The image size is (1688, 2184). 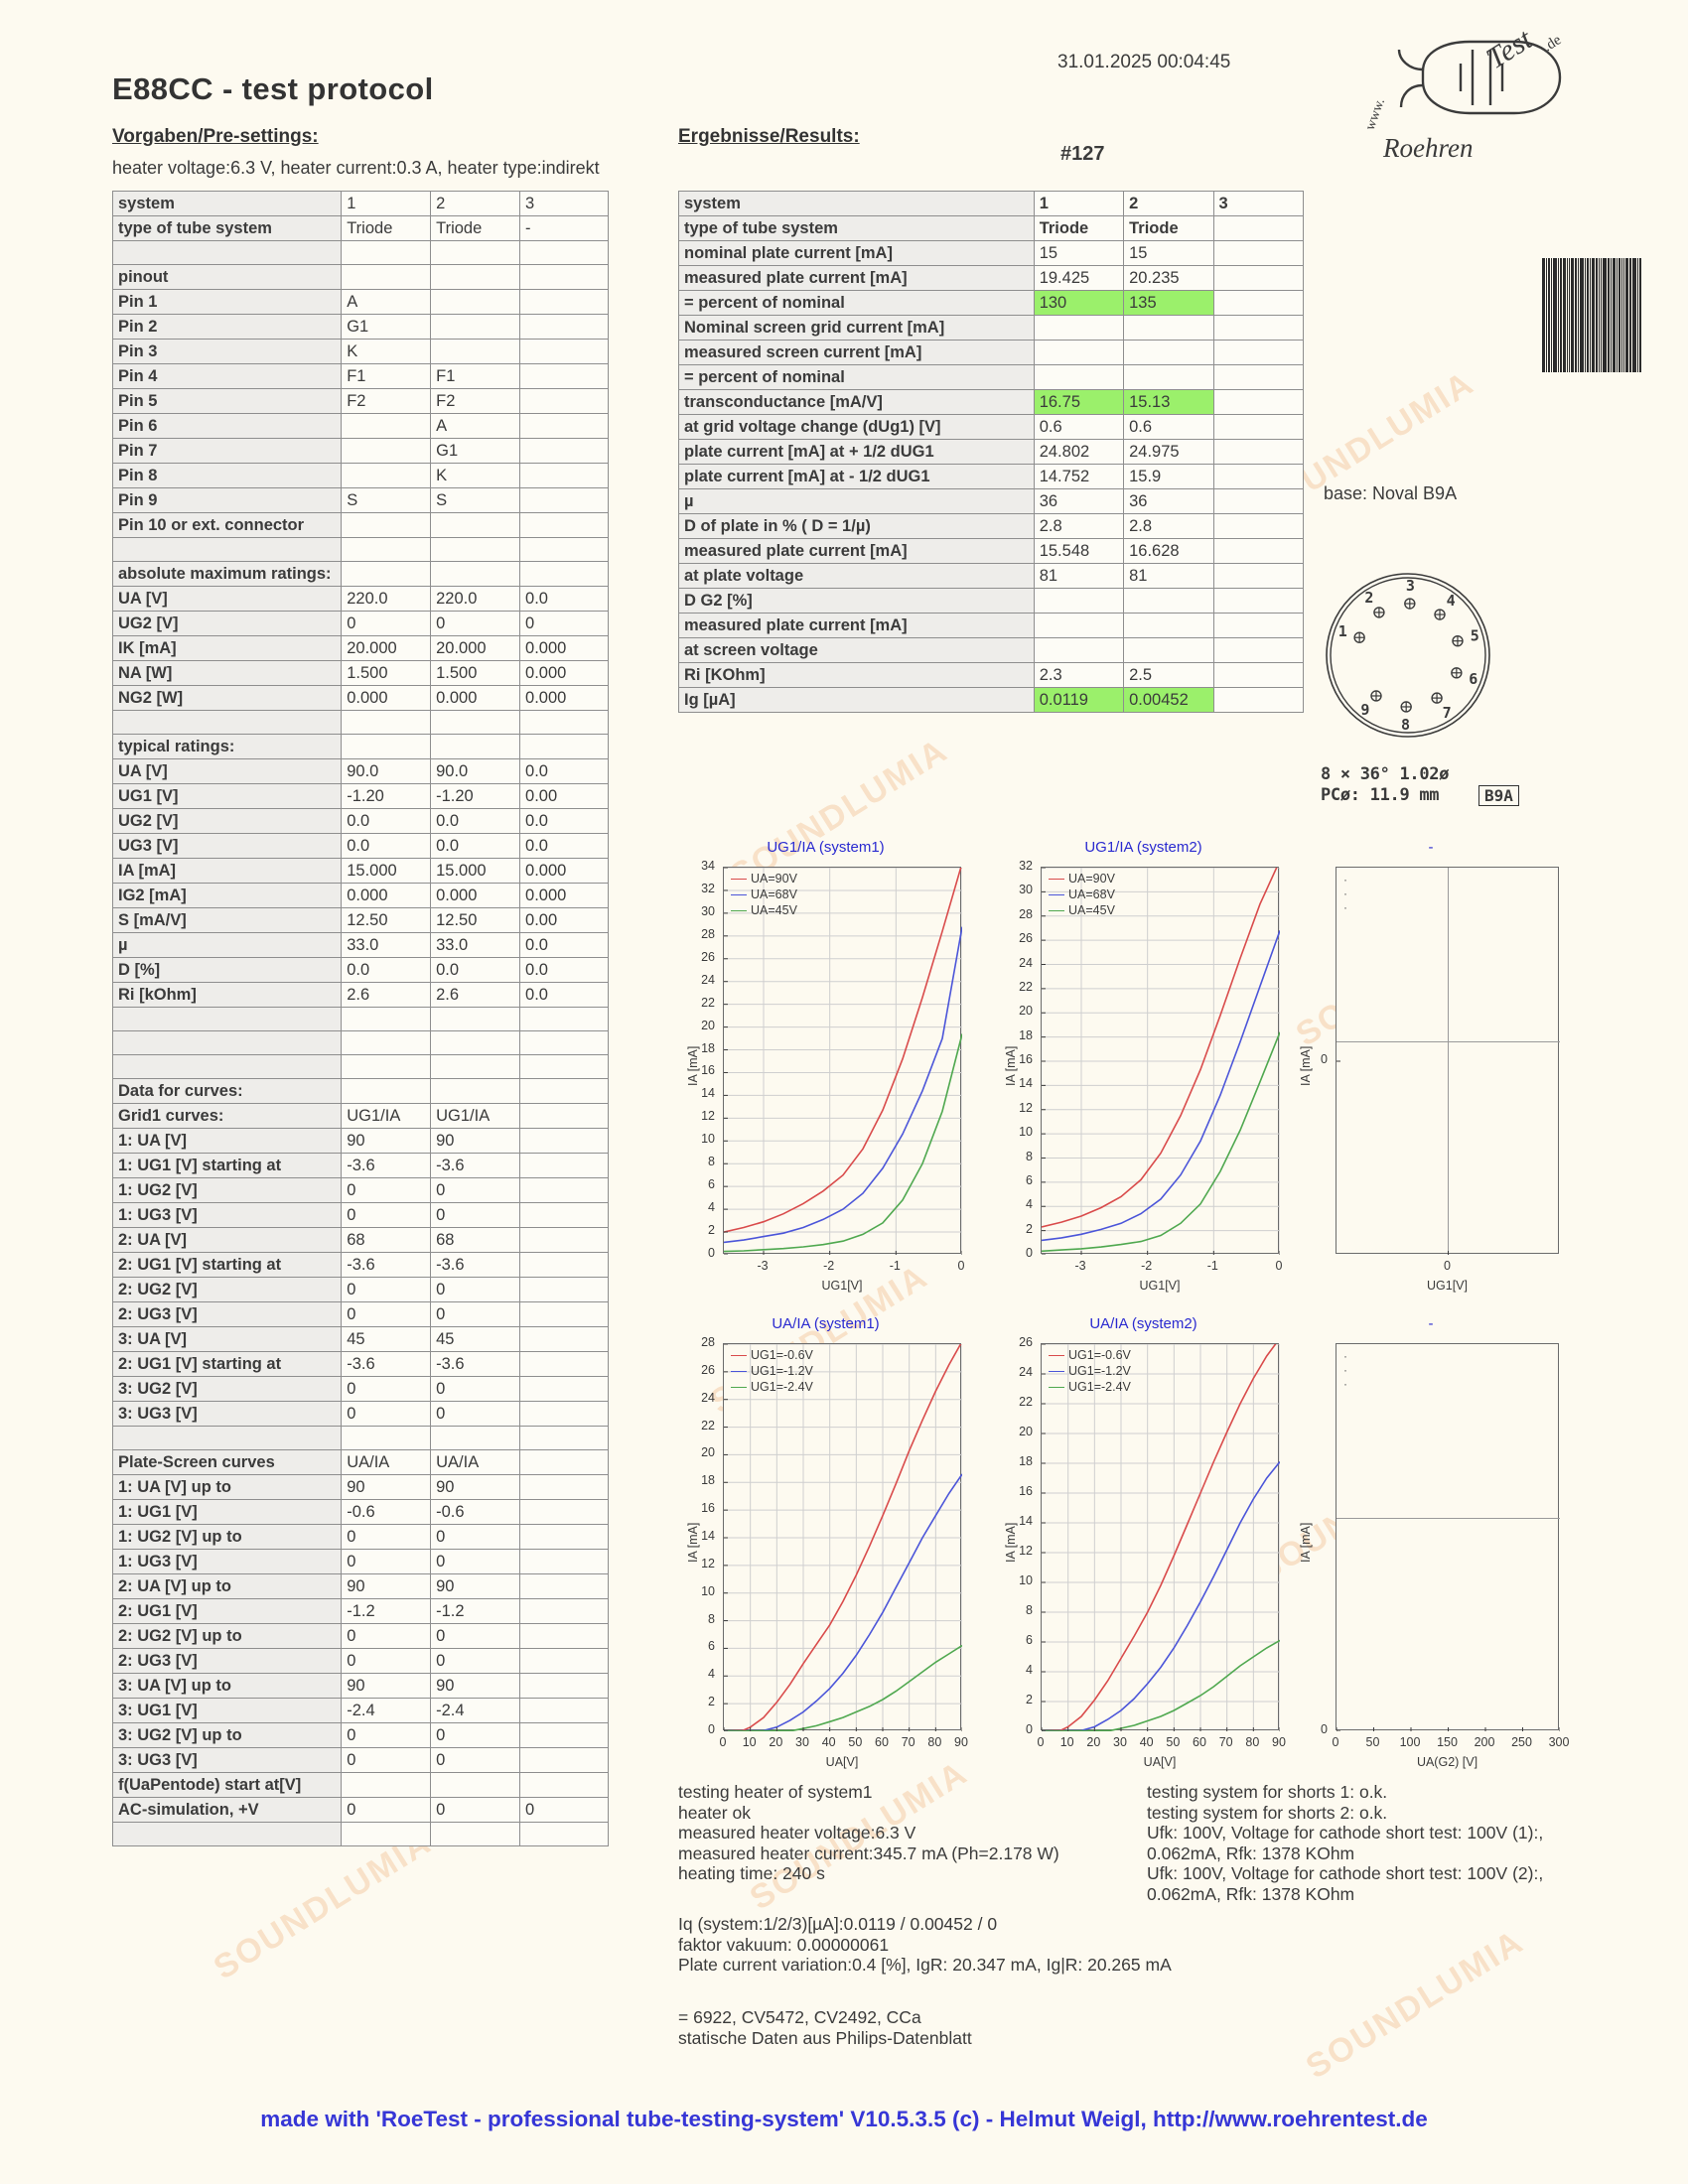 What do you see at coordinates (1143, 847) in the screenshot?
I see `chart-title: UG1/IA (system2)` at bounding box center [1143, 847].